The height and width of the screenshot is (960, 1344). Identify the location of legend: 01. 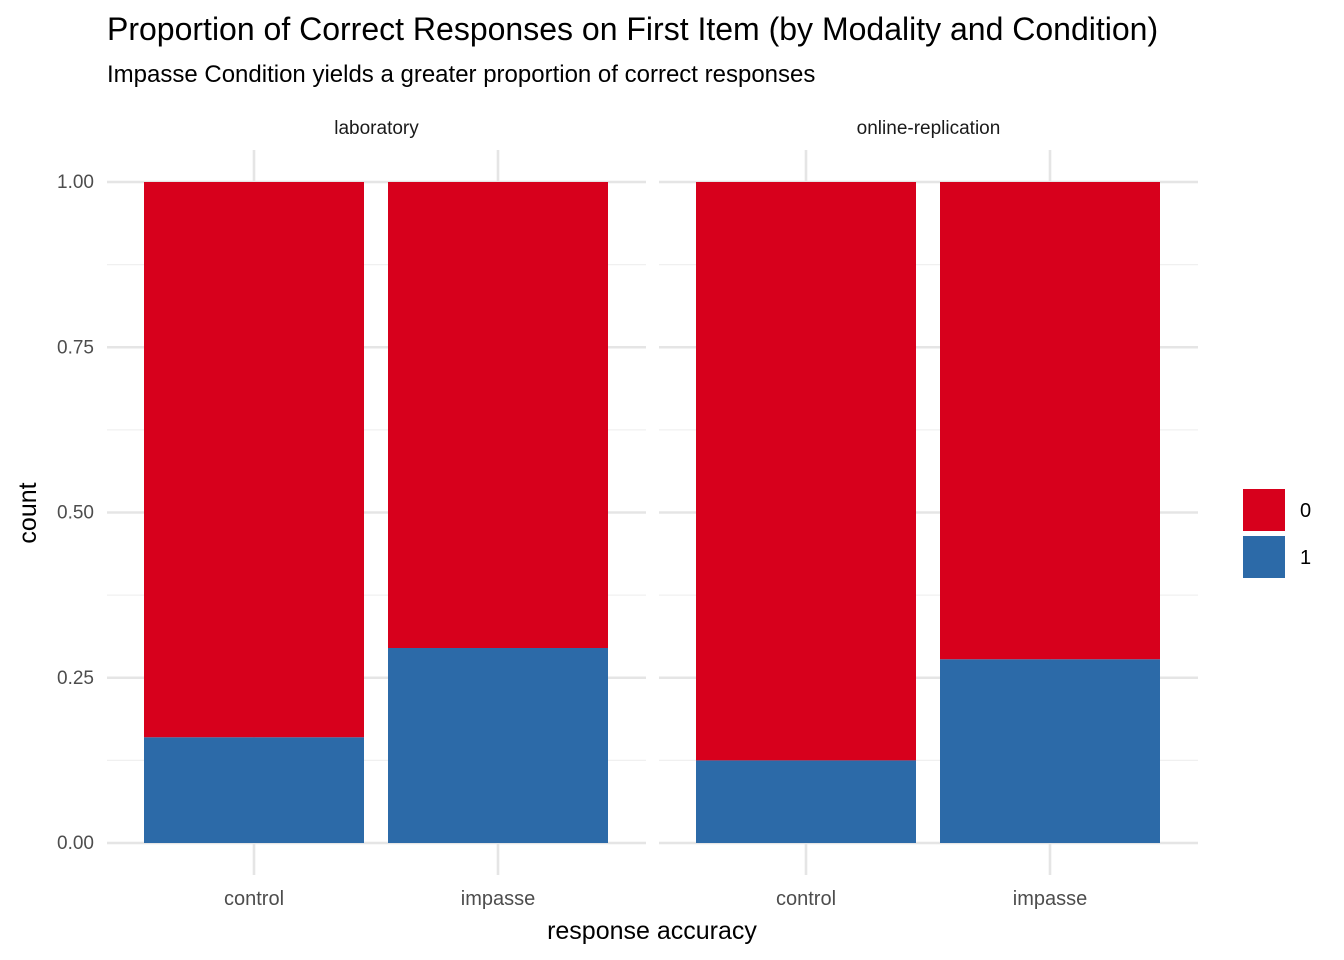
(1277, 533).